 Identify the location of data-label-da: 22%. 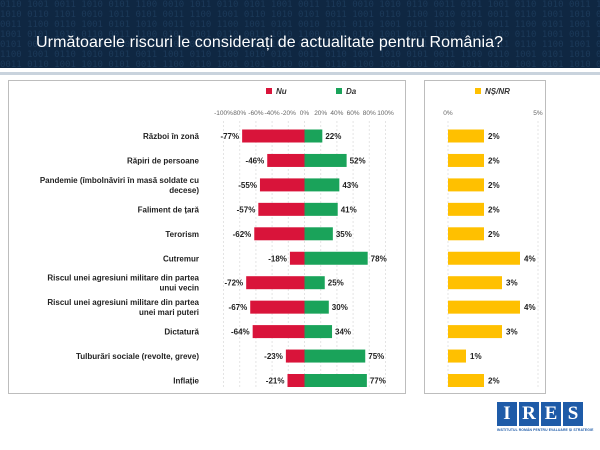
(333, 136).